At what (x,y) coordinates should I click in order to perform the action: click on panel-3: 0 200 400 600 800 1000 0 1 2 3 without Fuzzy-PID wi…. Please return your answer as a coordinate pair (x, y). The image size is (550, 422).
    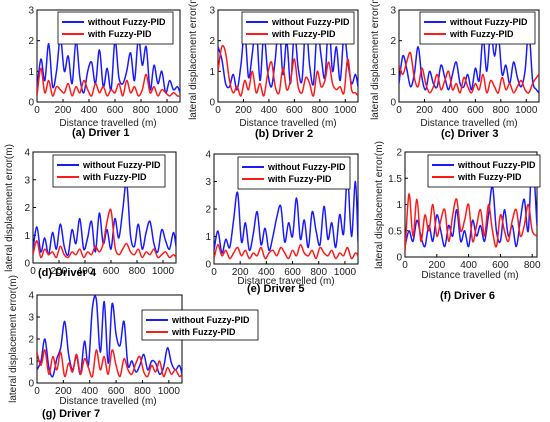
    Looking at the image, I should click on (455, 70).